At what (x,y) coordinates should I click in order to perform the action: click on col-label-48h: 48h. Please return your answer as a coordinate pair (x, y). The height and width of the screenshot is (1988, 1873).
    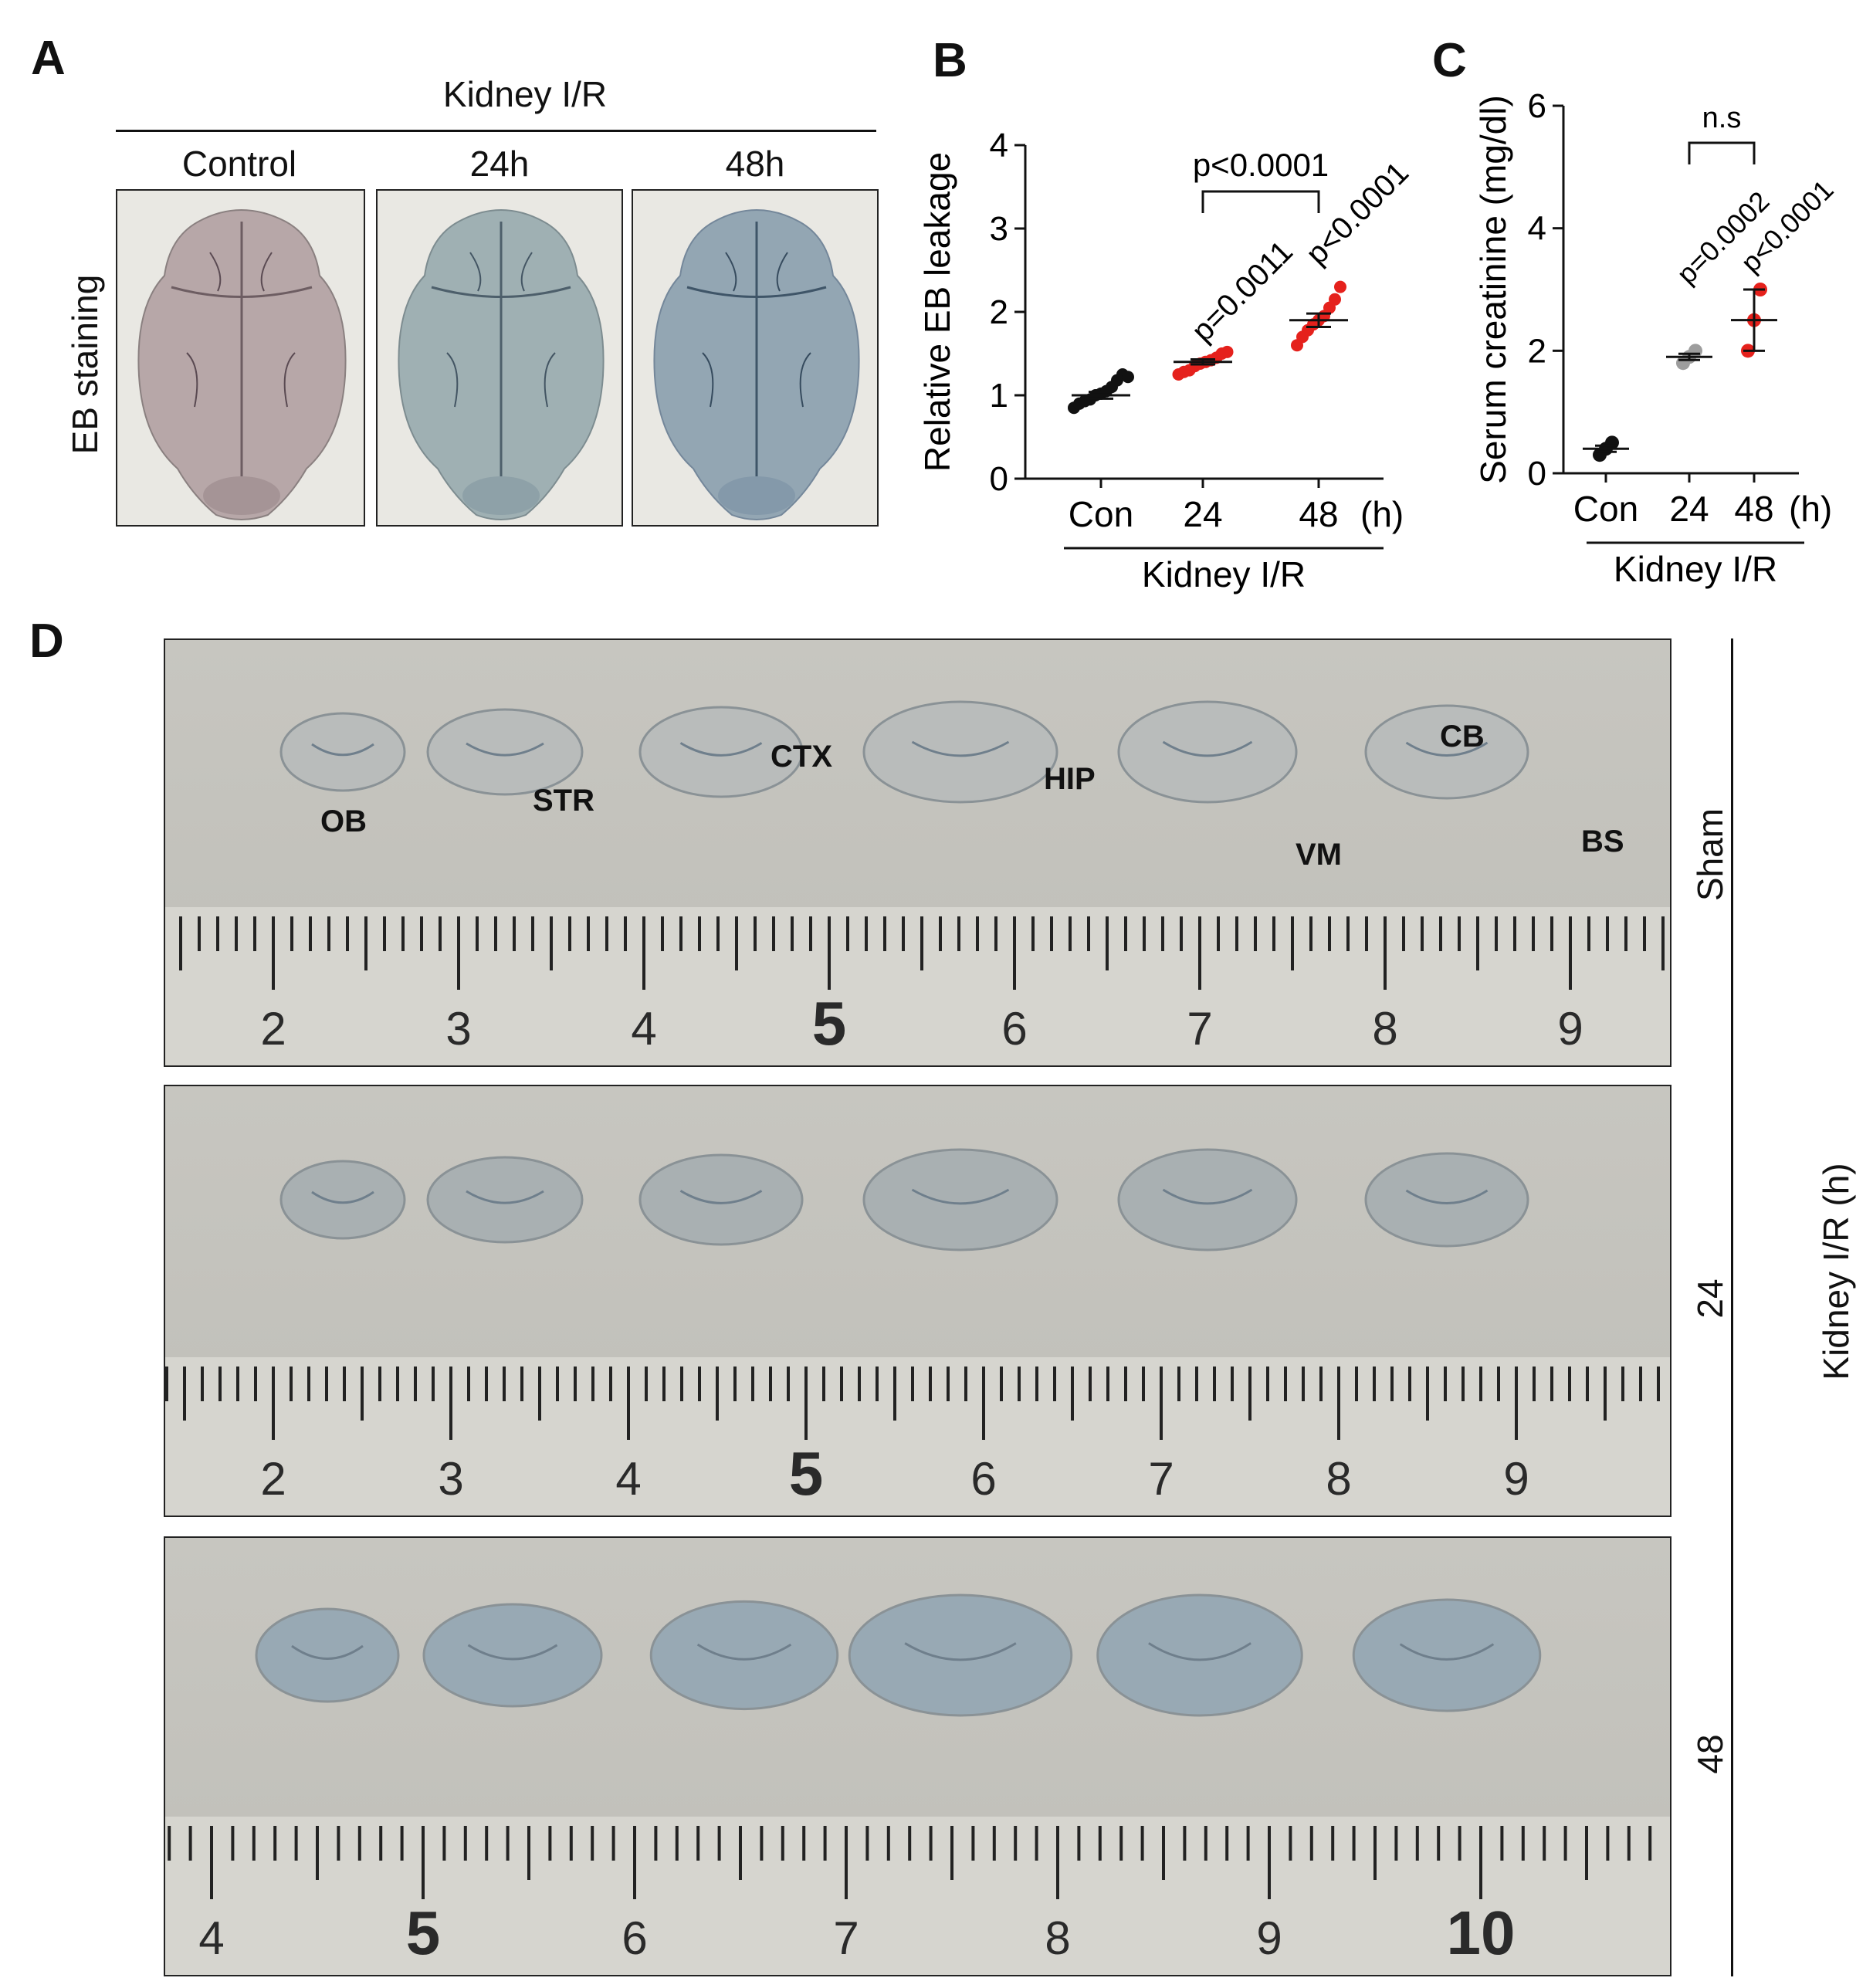
    Looking at the image, I should click on (755, 164).